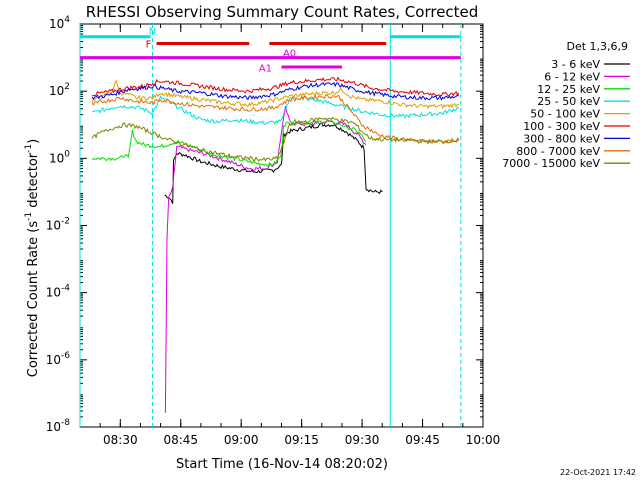  I want to click on y-tick-exponent: 4, so click(67, 20).